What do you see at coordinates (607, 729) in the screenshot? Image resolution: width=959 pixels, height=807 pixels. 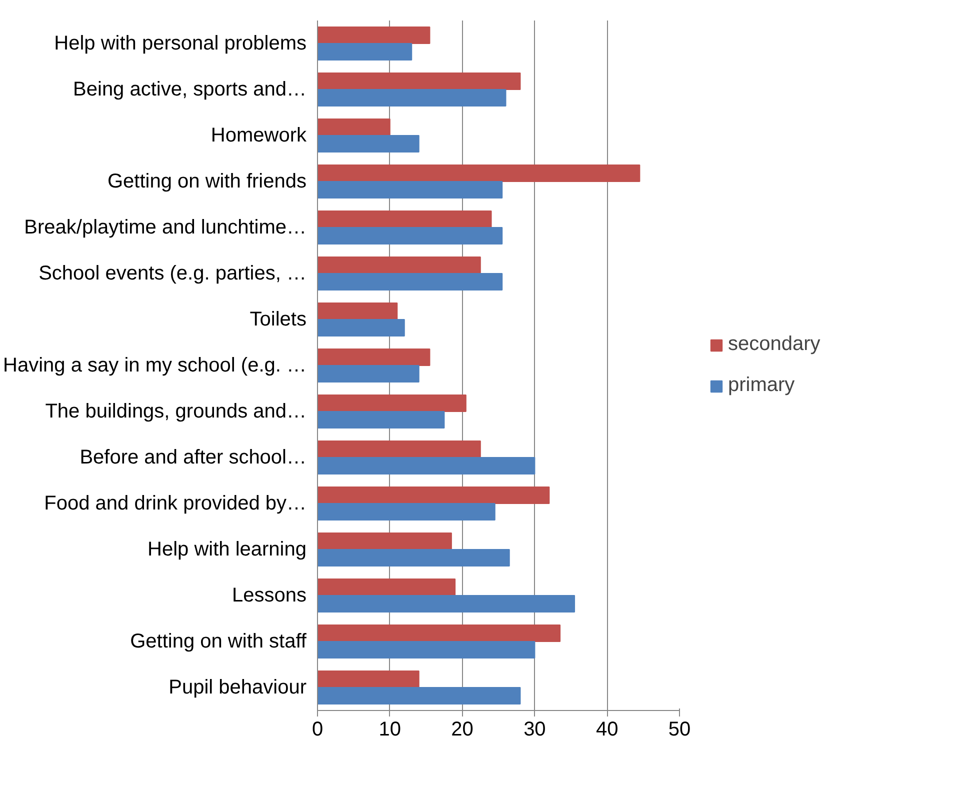 I see `x-tick-label: 40` at bounding box center [607, 729].